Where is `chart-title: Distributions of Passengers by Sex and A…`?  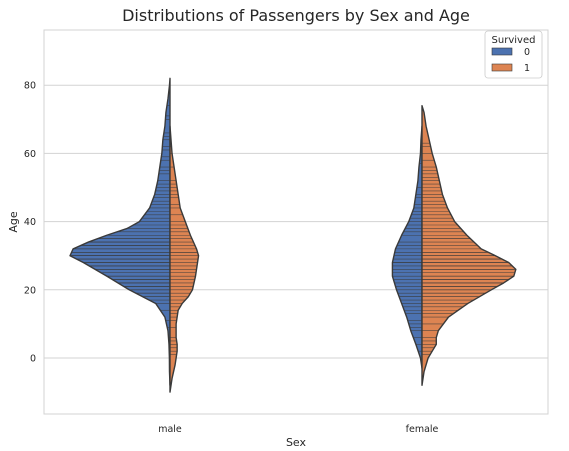
chart-title: Distributions of Passengers by Sex and A… is located at coordinates (296, 15).